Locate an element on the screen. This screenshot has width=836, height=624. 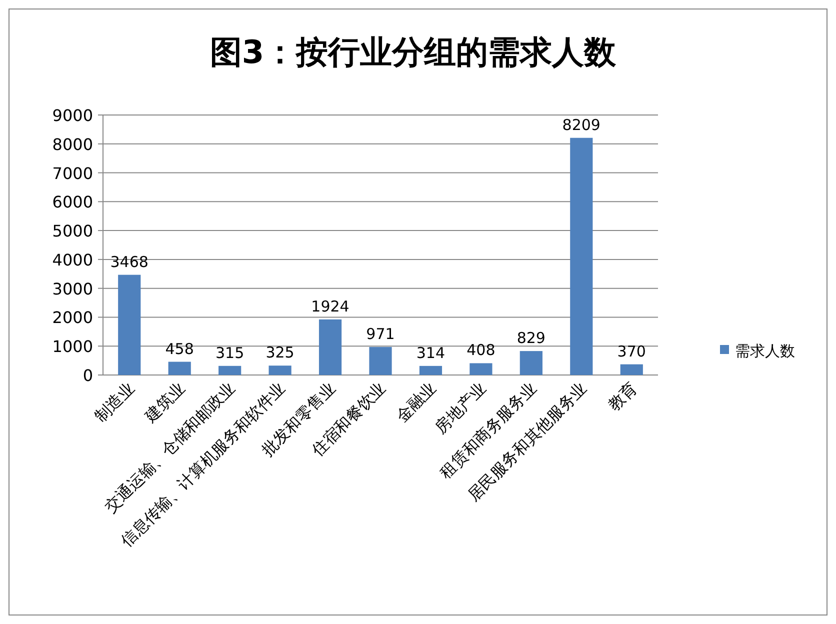
y-tick-label: 6000 is located at coordinates (72, 202).